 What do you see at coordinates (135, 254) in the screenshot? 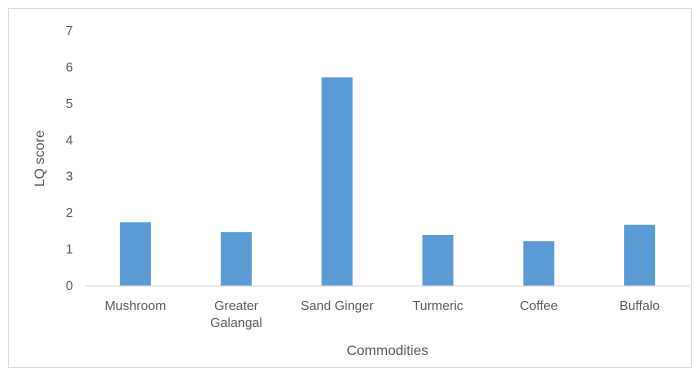
I see `bar-mushroom` at bounding box center [135, 254].